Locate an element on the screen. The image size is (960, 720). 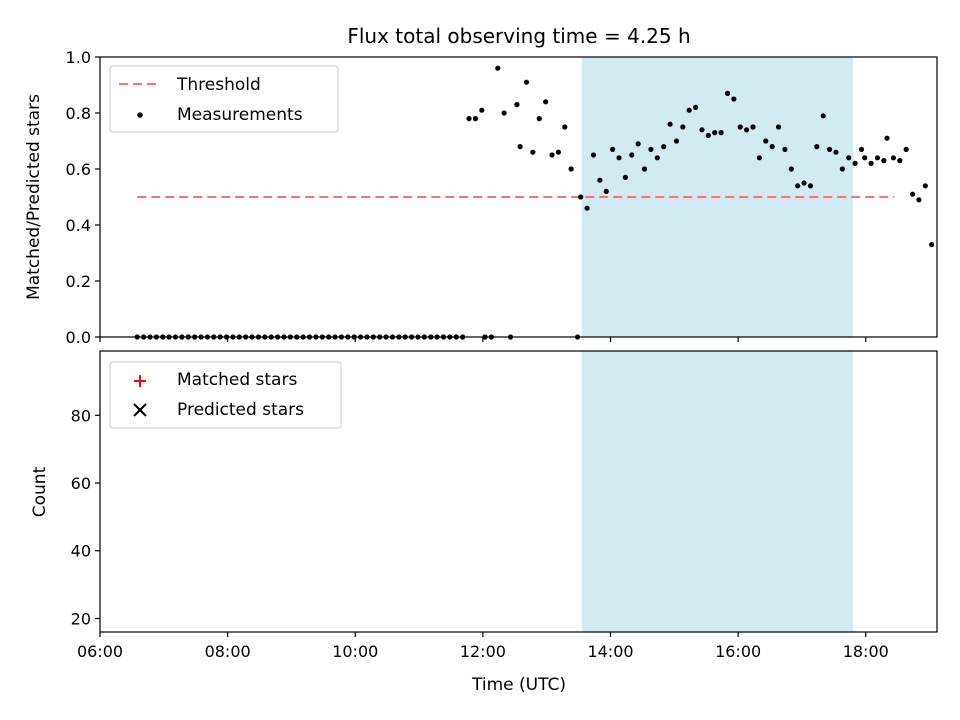
predicted-legend-marker is located at coordinates (140, 410).